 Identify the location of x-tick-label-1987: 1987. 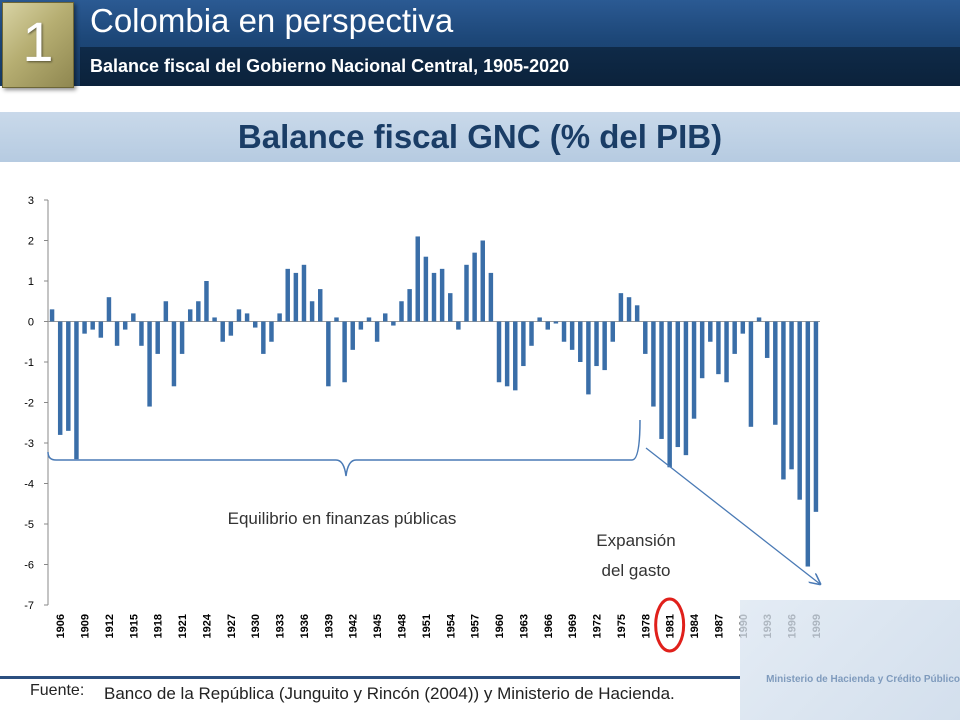
(719, 626).